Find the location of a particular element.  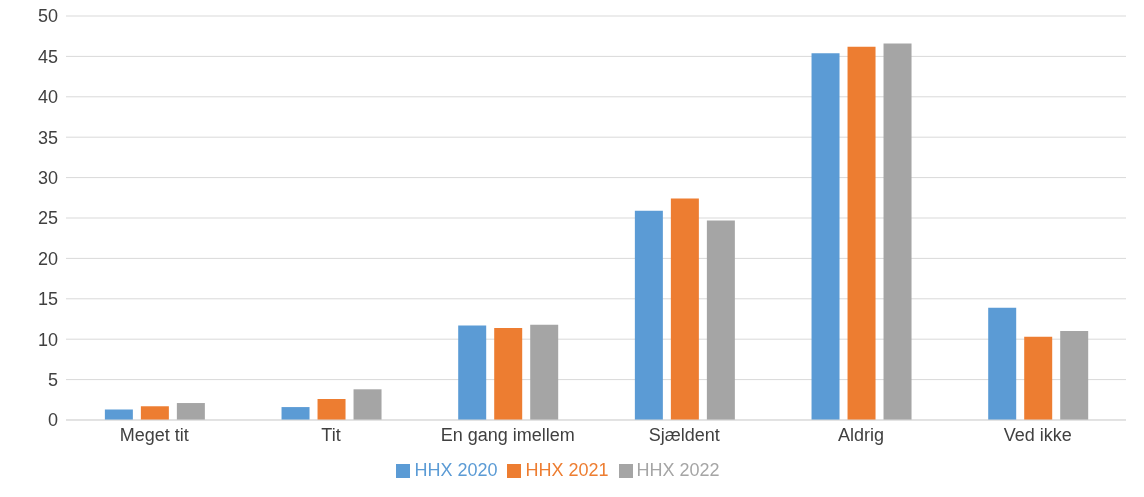

legend-label: HHX 2021 is located at coordinates (567, 470).